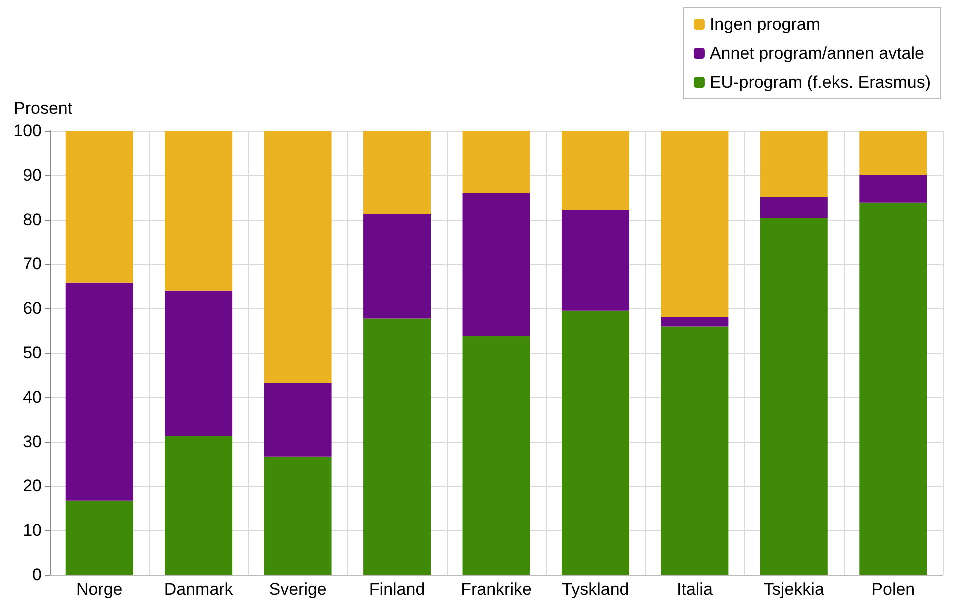 The height and width of the screenshot is (601, 955). I want to click on x-tick-label: Tsjekkia, so click(794, 589).